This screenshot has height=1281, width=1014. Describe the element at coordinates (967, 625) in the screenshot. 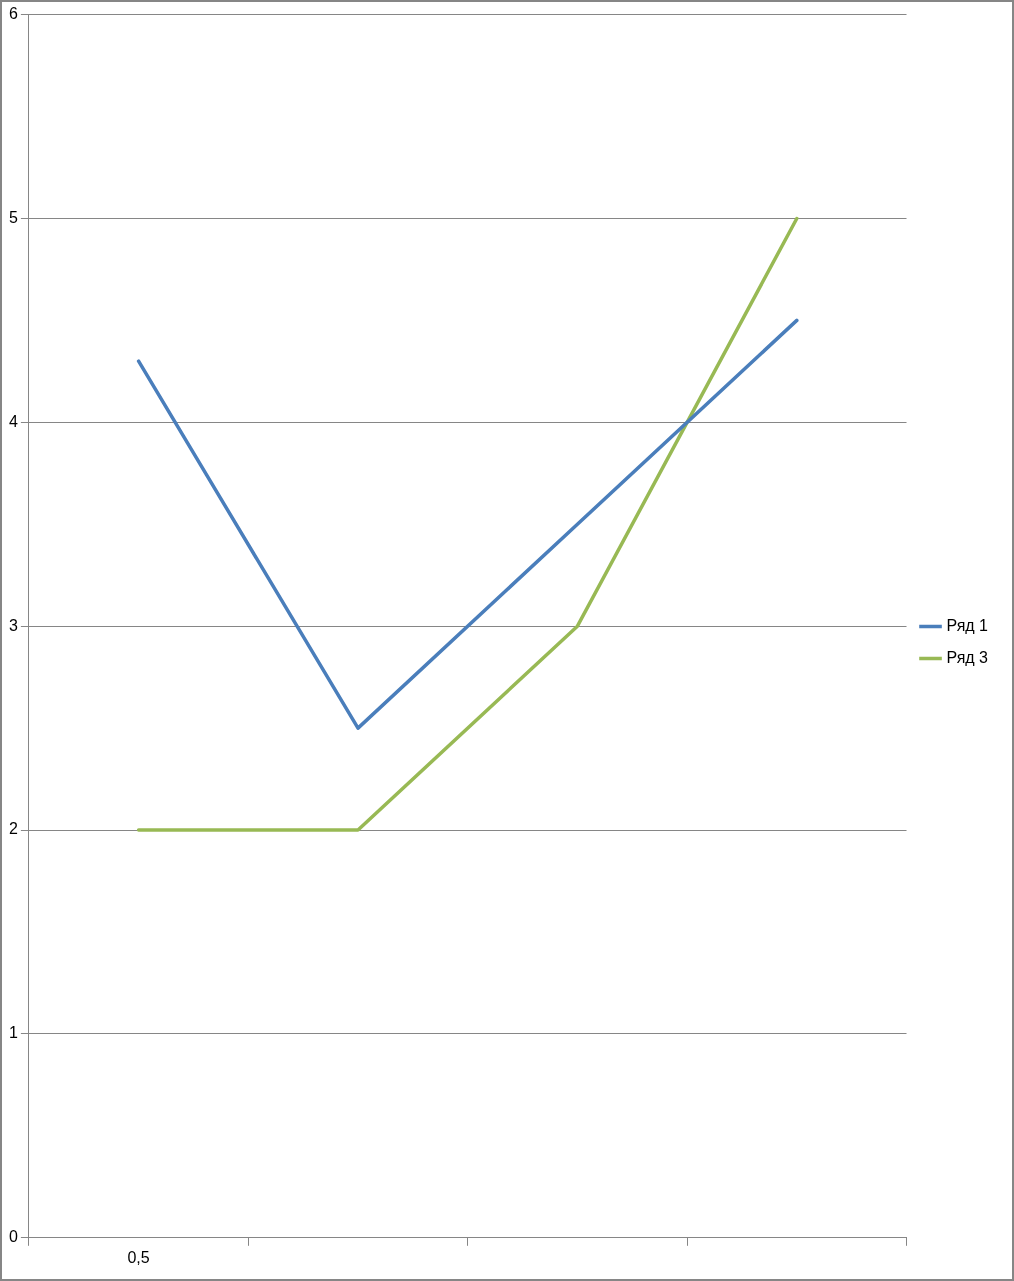

I see `legend-label: Ряд 1` at that location.